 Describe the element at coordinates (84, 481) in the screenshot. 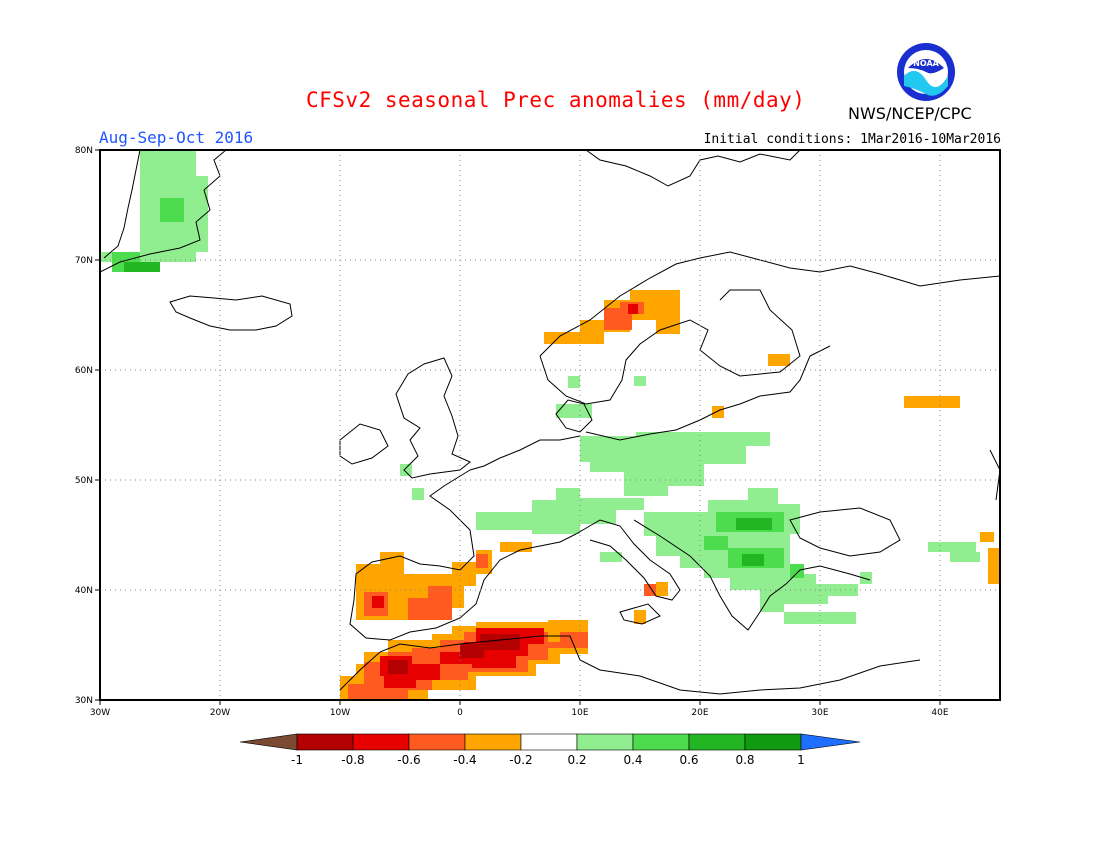

I see `lat-label: 50N` at that location.